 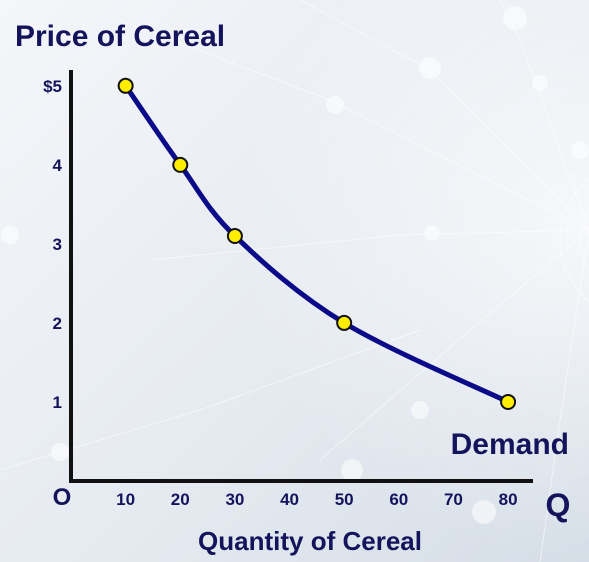 What do you see at coordinates (57, 323) in the screenshot?
I see `y-tick-label: 2` at bounding box center [57, 323].